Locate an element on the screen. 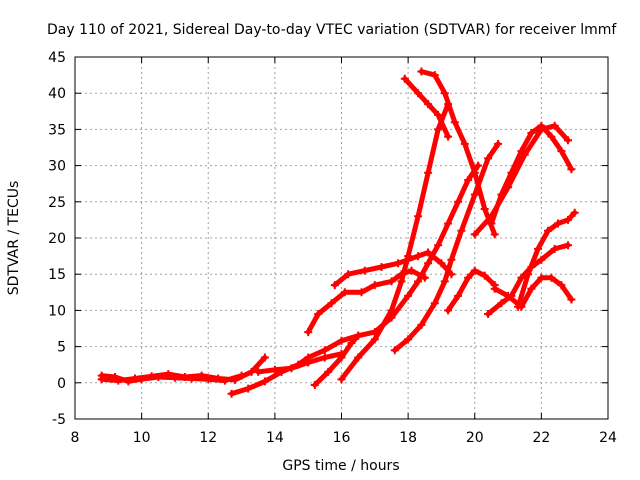  x-axis-label: GPS time / hours is located at coordinates (340, 466).